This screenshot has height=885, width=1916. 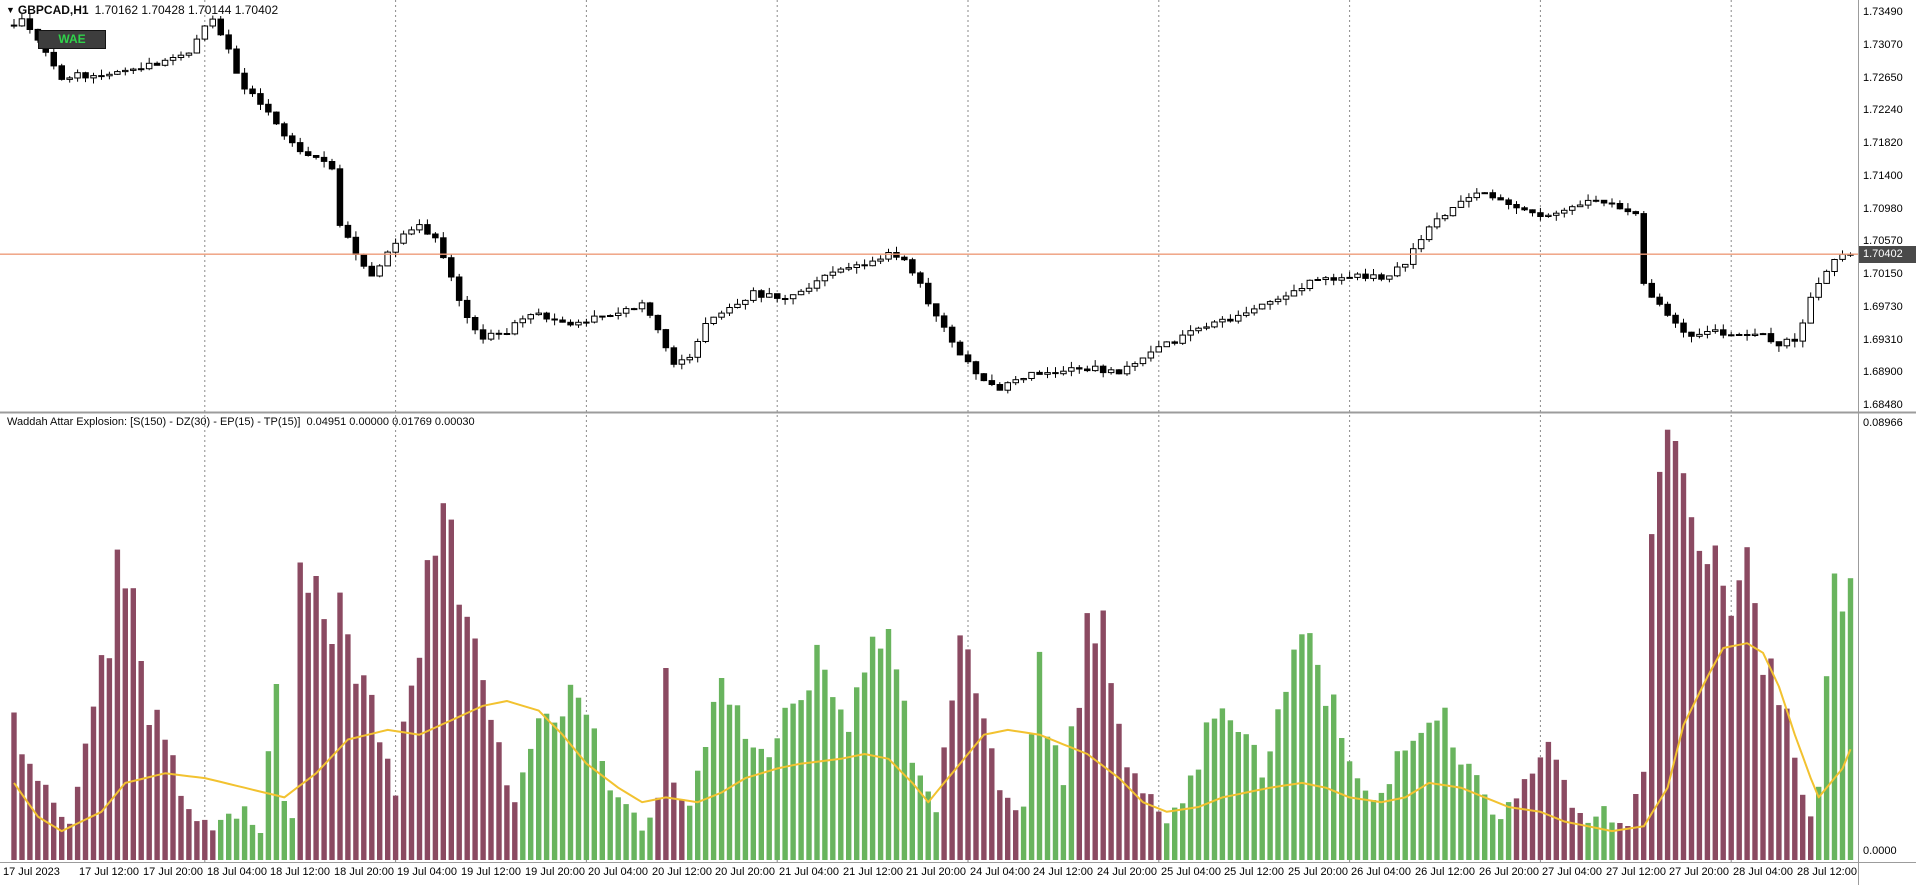 I want to click on time-tick-label: 27 Jul 12:00, so click(x=1636, y=872).